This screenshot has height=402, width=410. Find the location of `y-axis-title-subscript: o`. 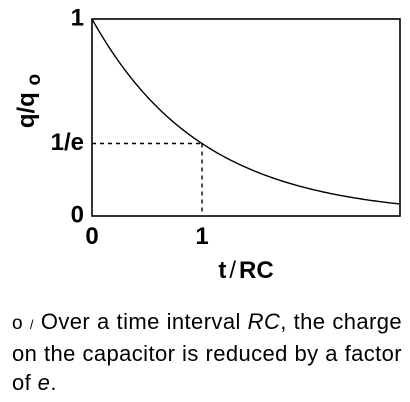

y-axis-title-subscript: o is located at coordinates (34, 80).